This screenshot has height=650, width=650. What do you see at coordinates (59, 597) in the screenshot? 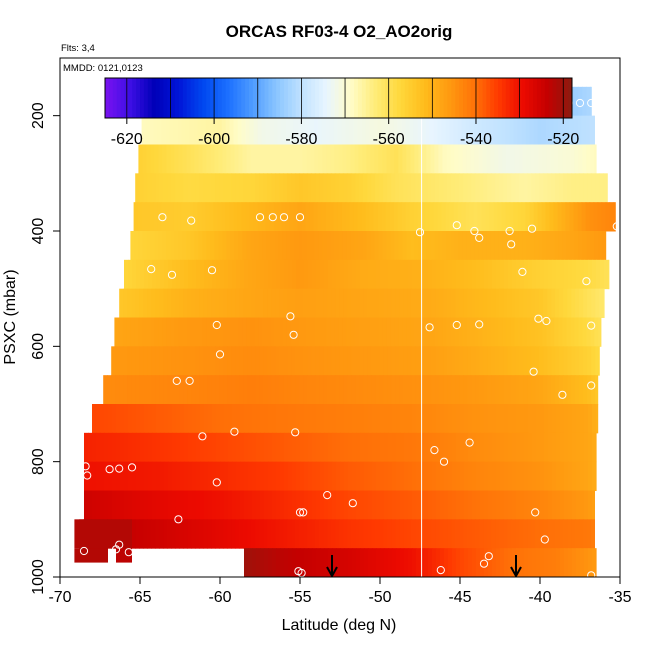
I see `x-tick-label: -70` at bounding box center [59, 597].